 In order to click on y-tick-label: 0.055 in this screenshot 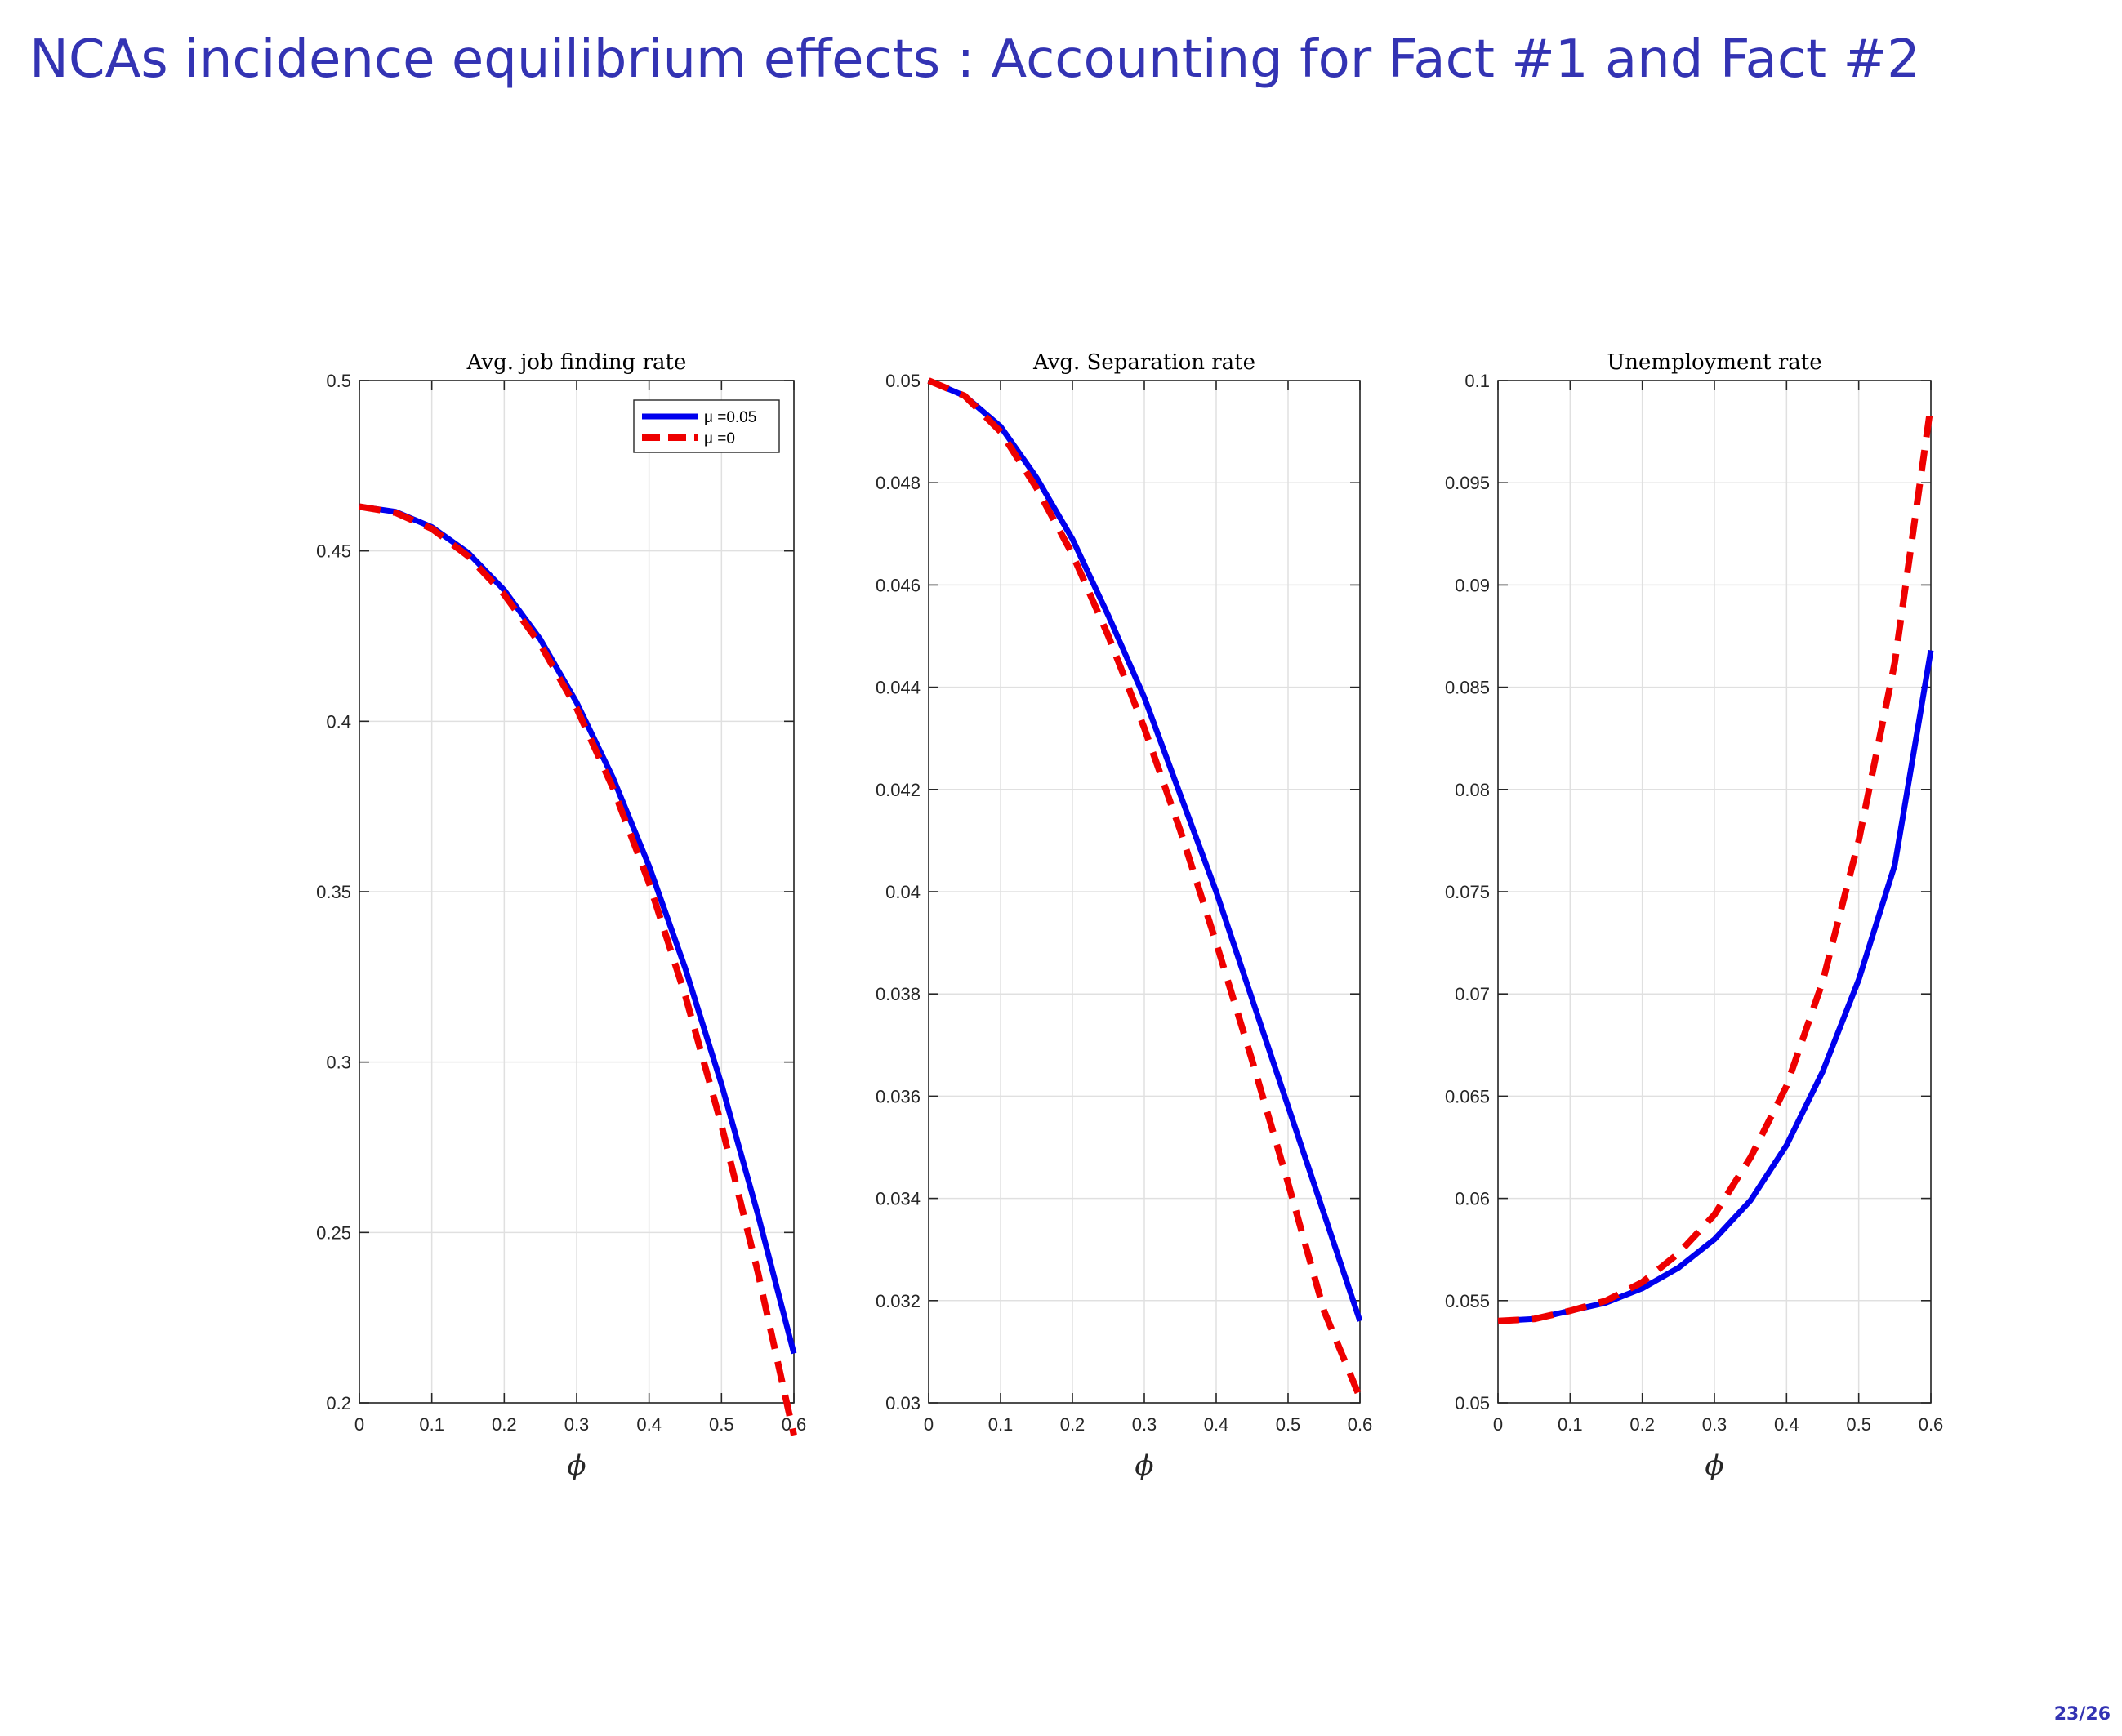, I will do `click(1467, 1301)`.